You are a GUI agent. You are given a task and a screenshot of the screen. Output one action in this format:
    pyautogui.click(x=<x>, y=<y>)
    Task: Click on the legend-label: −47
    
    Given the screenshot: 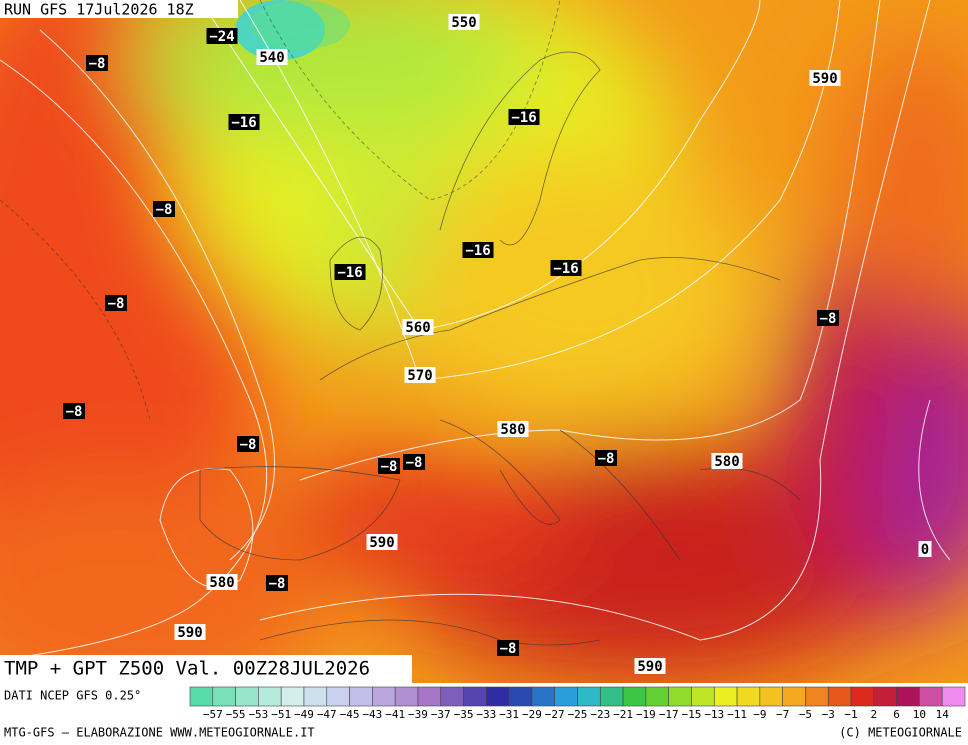 What is the action you would take?
    pyautogui.click(x=327, y=714)
    